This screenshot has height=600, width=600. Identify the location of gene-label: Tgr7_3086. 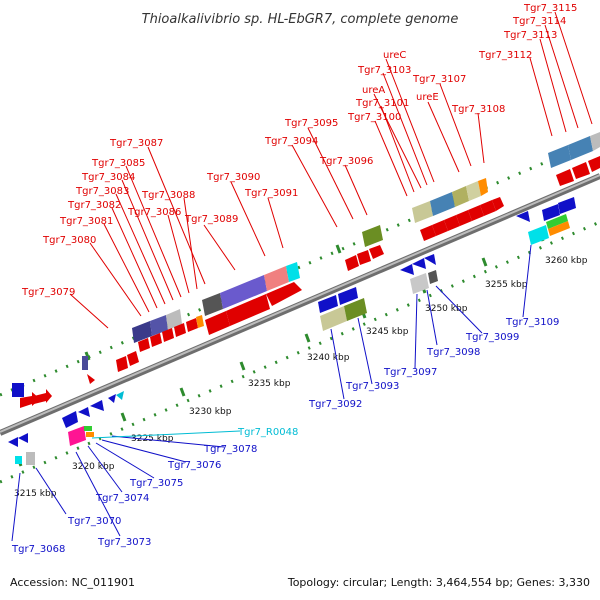
(154, 212).